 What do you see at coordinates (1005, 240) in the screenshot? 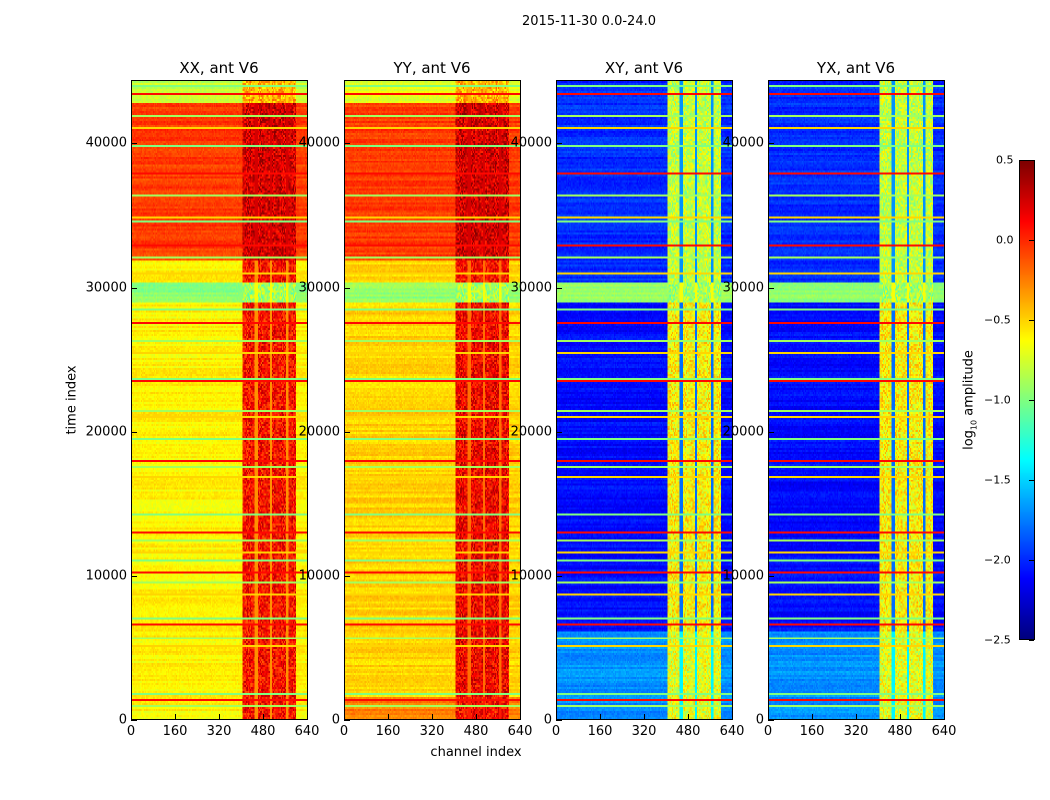
I see `colorbar-tick-label: 0.0` at bounding box center [1005, 240].